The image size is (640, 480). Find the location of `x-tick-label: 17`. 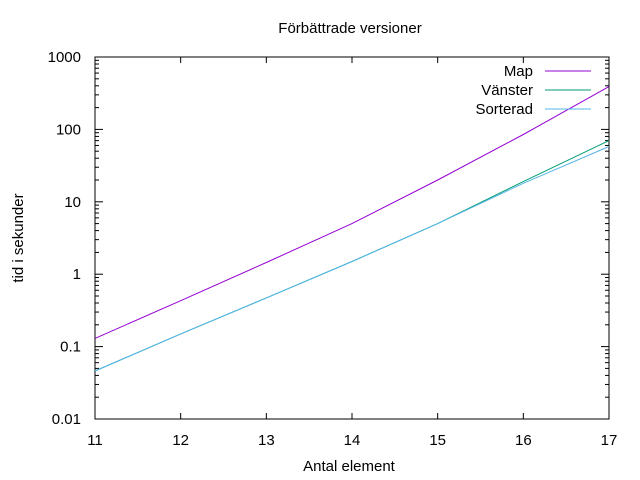

x-tick-label: 17 is located at coordinates (609, 440).